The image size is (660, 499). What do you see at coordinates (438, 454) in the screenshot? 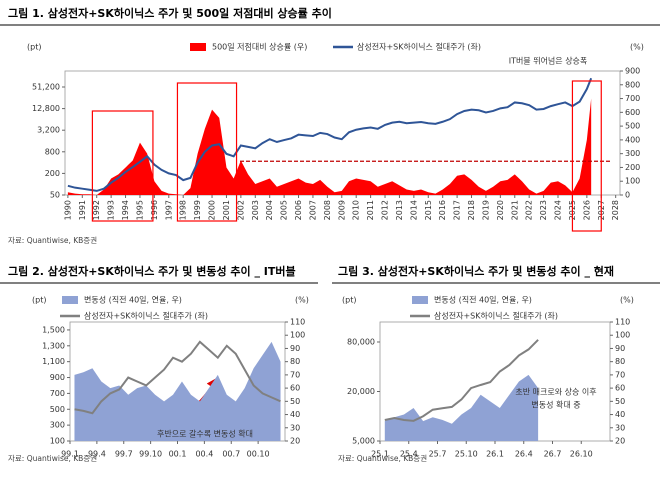
I see `x-tick-label: 25.7` at bounding box center [438, 454].